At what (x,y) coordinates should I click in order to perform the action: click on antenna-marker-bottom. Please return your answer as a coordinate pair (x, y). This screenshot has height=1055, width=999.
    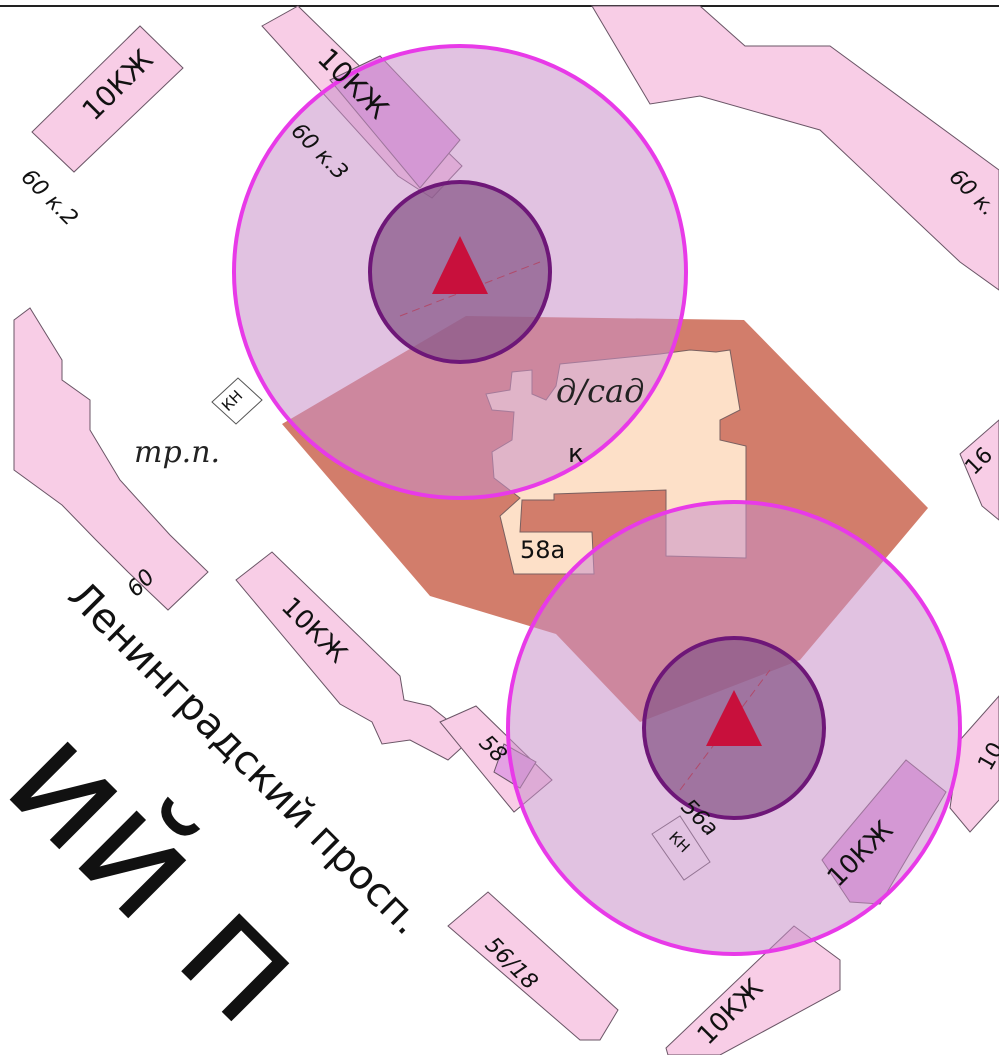
    Looking at the image, I should click on (734, 718).